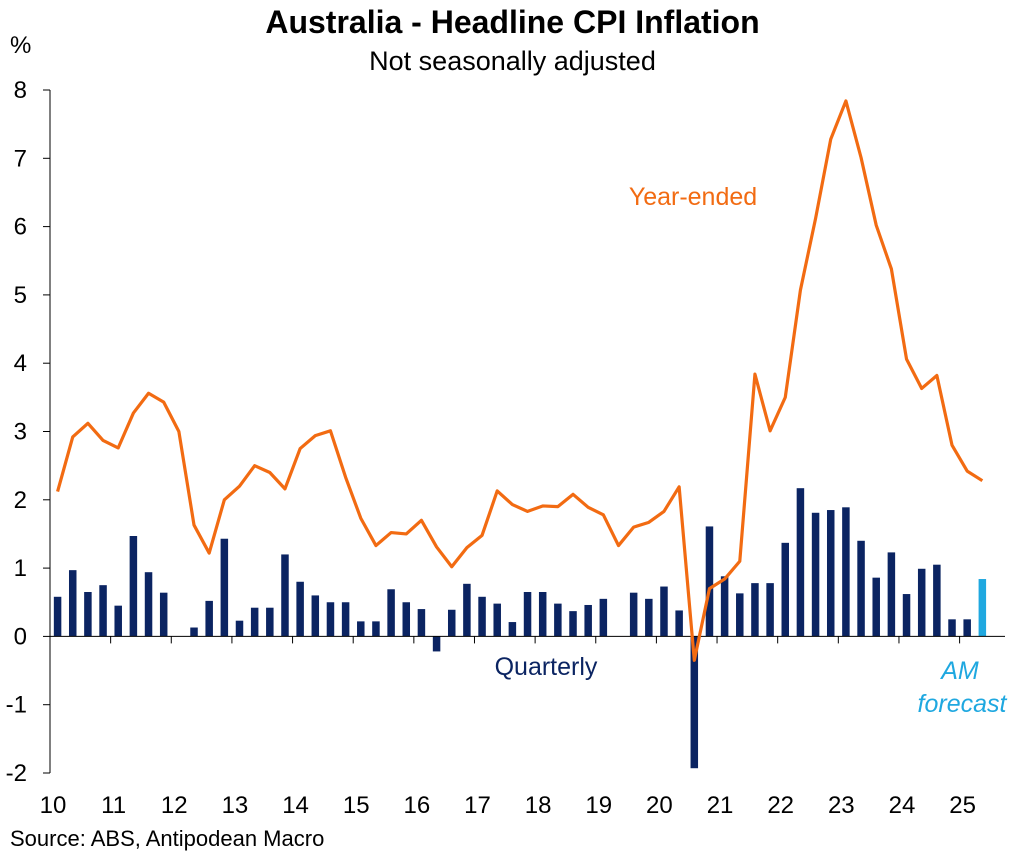  Describe the element at coordinates (982, 608) in the screenshot. I see `forecast-bar` at that location.